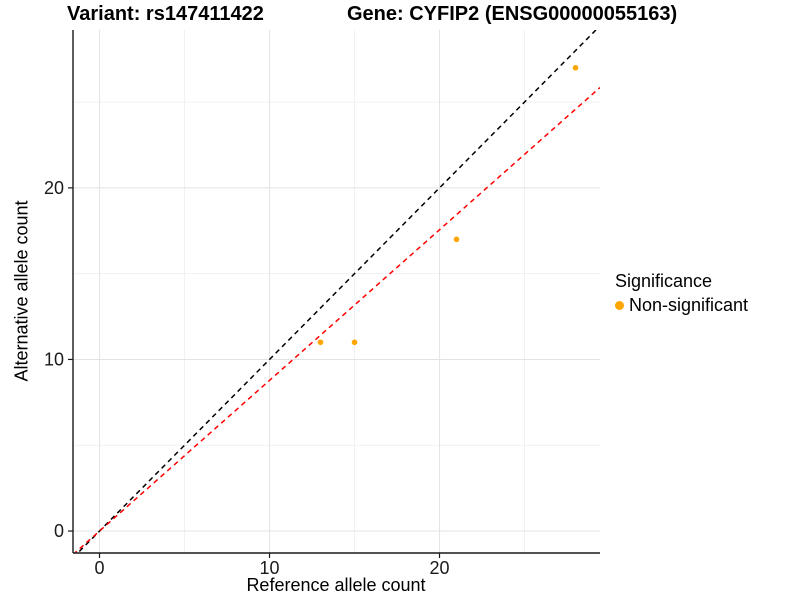  I want to click on y-tick-label: 10, so click(54, 359).